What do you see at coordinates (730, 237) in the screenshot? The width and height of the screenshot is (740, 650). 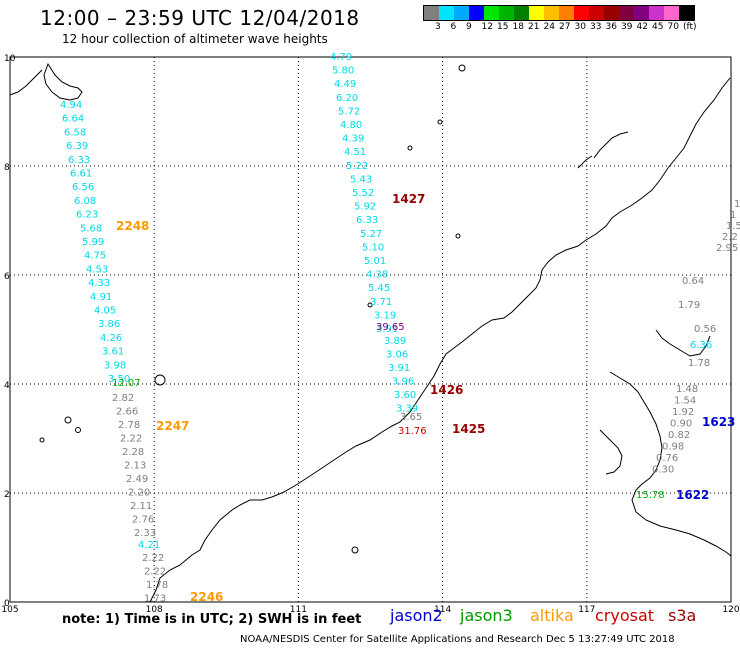 I see `swh-value: 2.2` at bounding box center [730, 237].